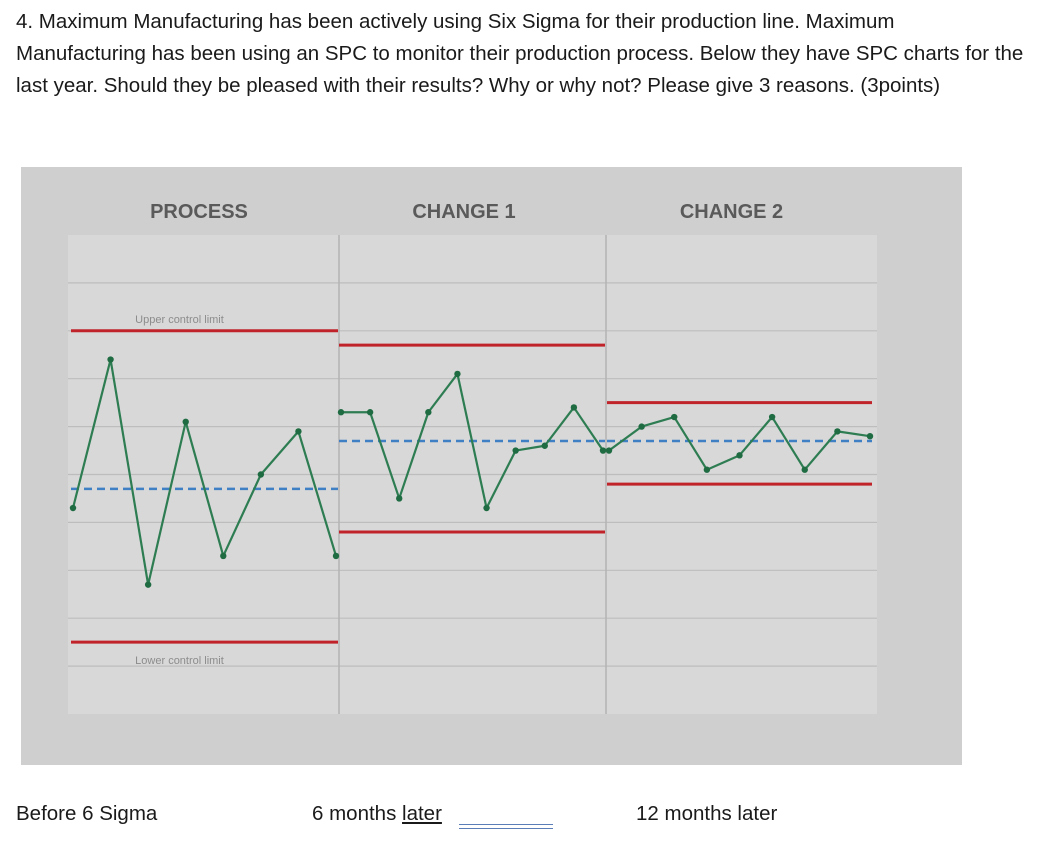 Image resolution: width=1040 pixels, height=852 pixels. What do you see at coordinates (199, 212) in the screenshot?
I see `panel-title: PROCESS` at bounding box center [199, 212].